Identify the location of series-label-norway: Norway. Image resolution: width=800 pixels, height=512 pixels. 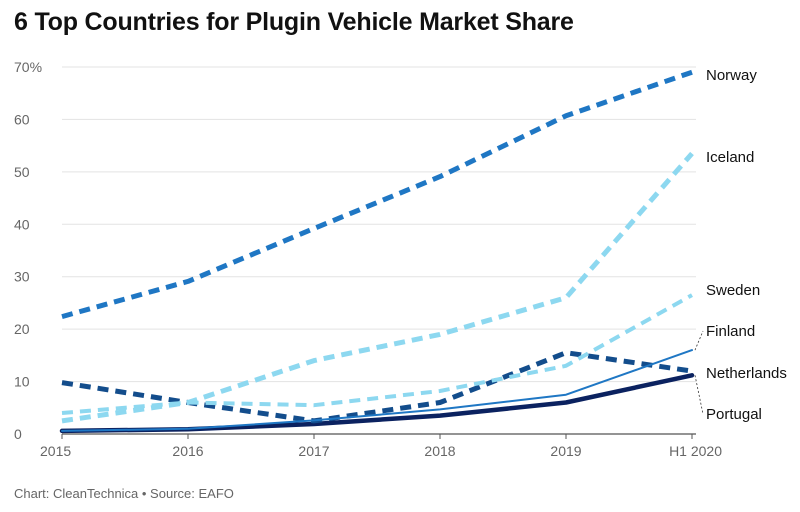
(731, 75).